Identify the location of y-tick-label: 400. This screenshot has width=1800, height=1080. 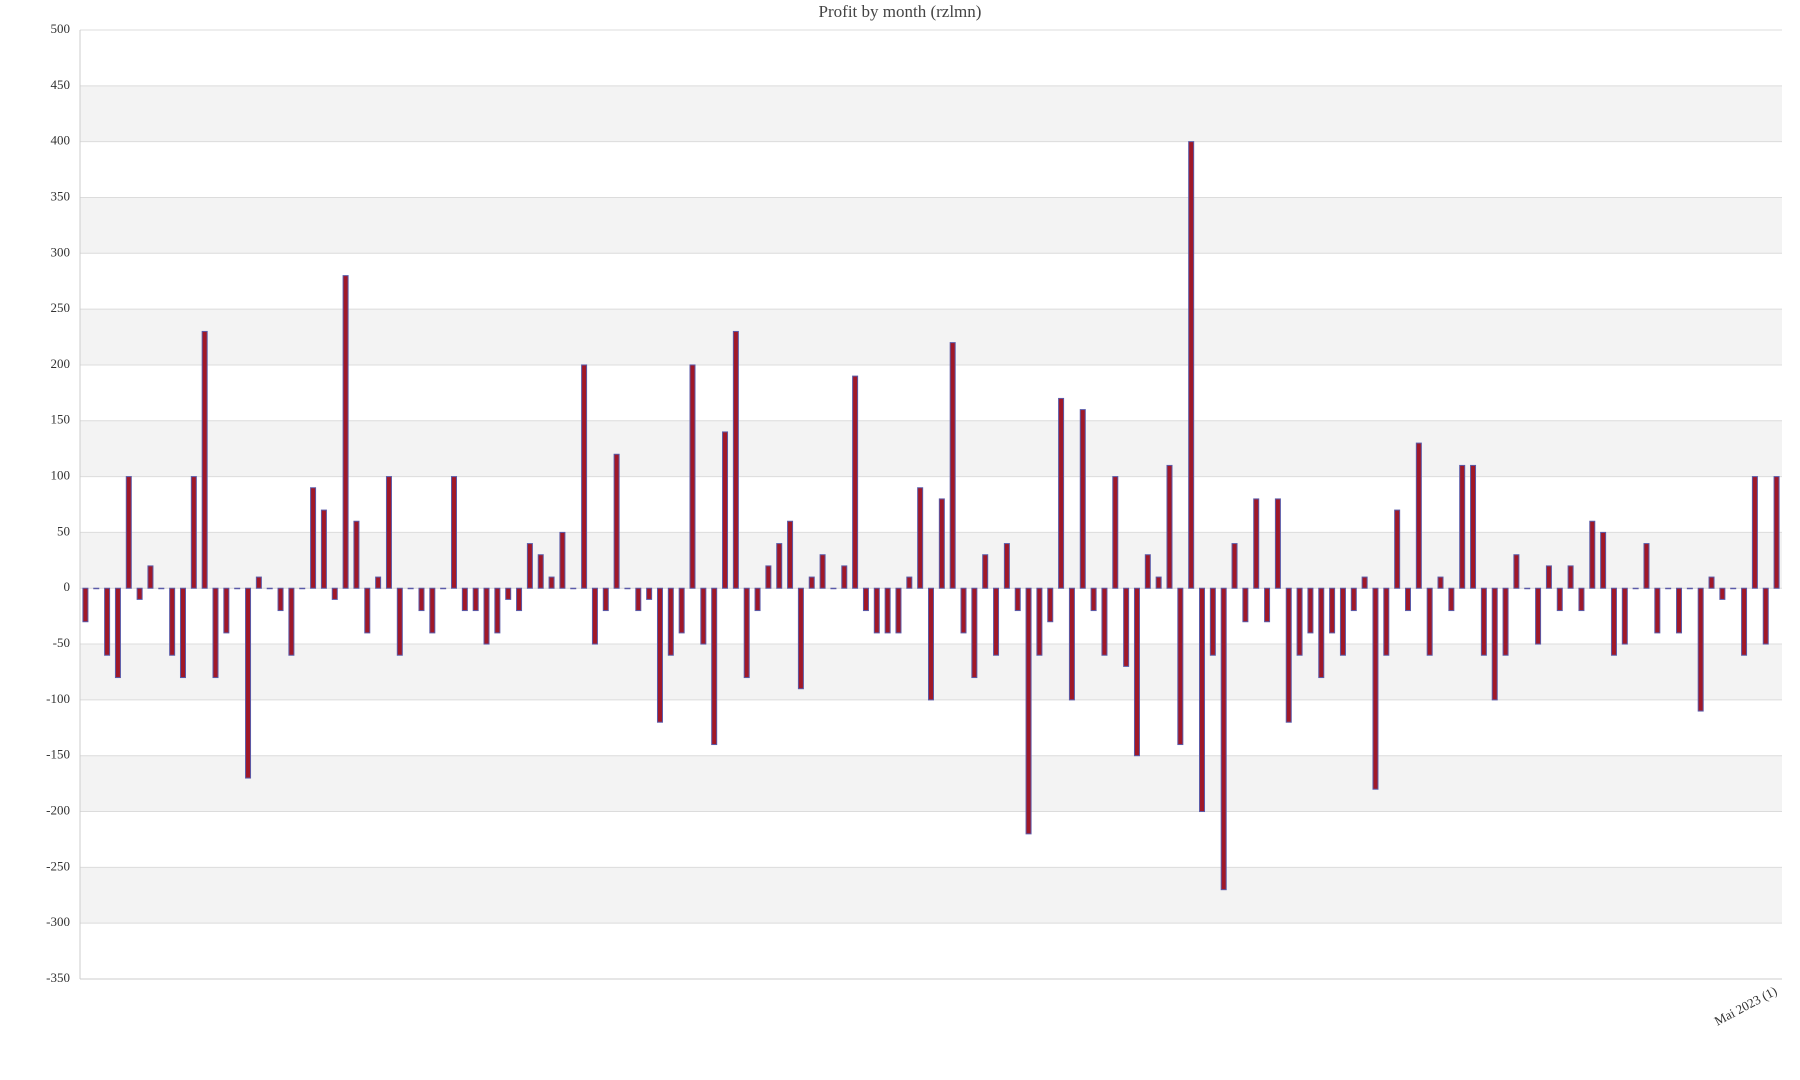
(61, 140).